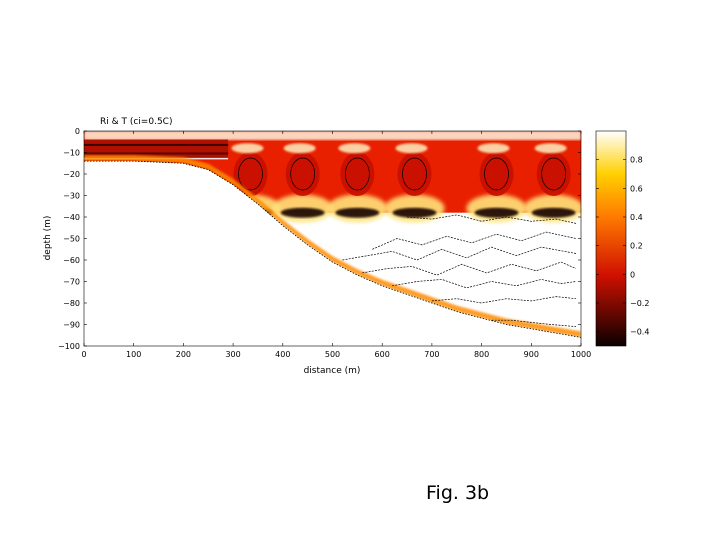  What do you see at coordinates (136, 122) in the screenshot?
I see `chart-title: Ri & T (ci=0.5C)` at bounding box center [136, 122].